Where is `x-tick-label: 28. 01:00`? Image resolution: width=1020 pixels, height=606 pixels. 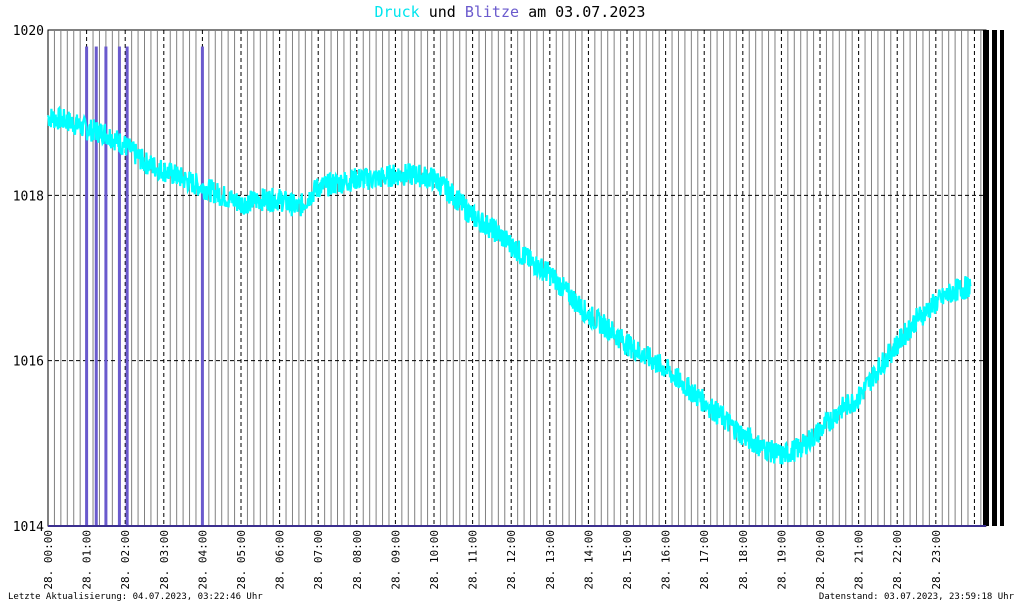 x-tick-label: 28. 01:00 is located at coordinates (87, 560).